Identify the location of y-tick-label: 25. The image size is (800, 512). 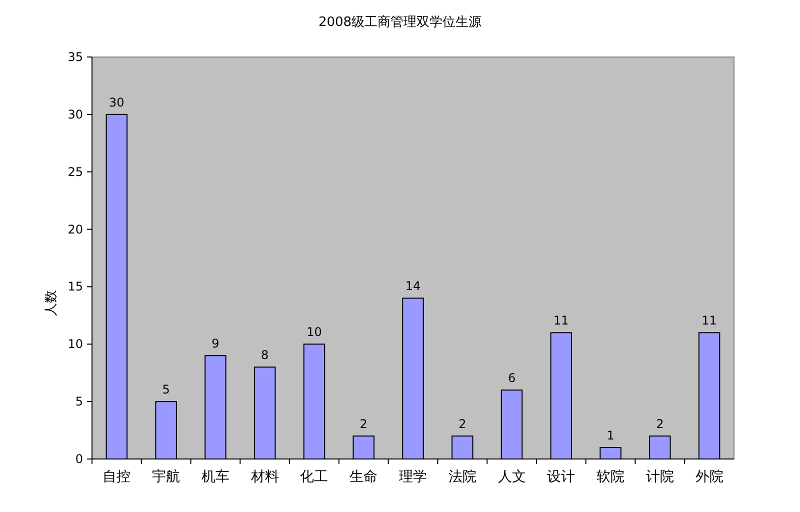
(75, 171).